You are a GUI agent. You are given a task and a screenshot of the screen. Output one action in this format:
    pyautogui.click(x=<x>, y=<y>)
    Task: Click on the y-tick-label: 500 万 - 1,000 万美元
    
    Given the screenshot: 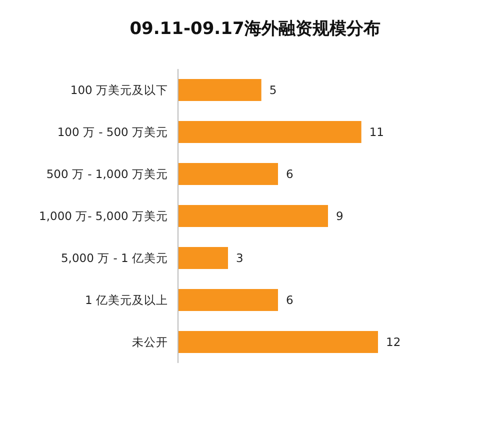 What is the action you would take?
    pyautogui.click(x=107, y=174)
    